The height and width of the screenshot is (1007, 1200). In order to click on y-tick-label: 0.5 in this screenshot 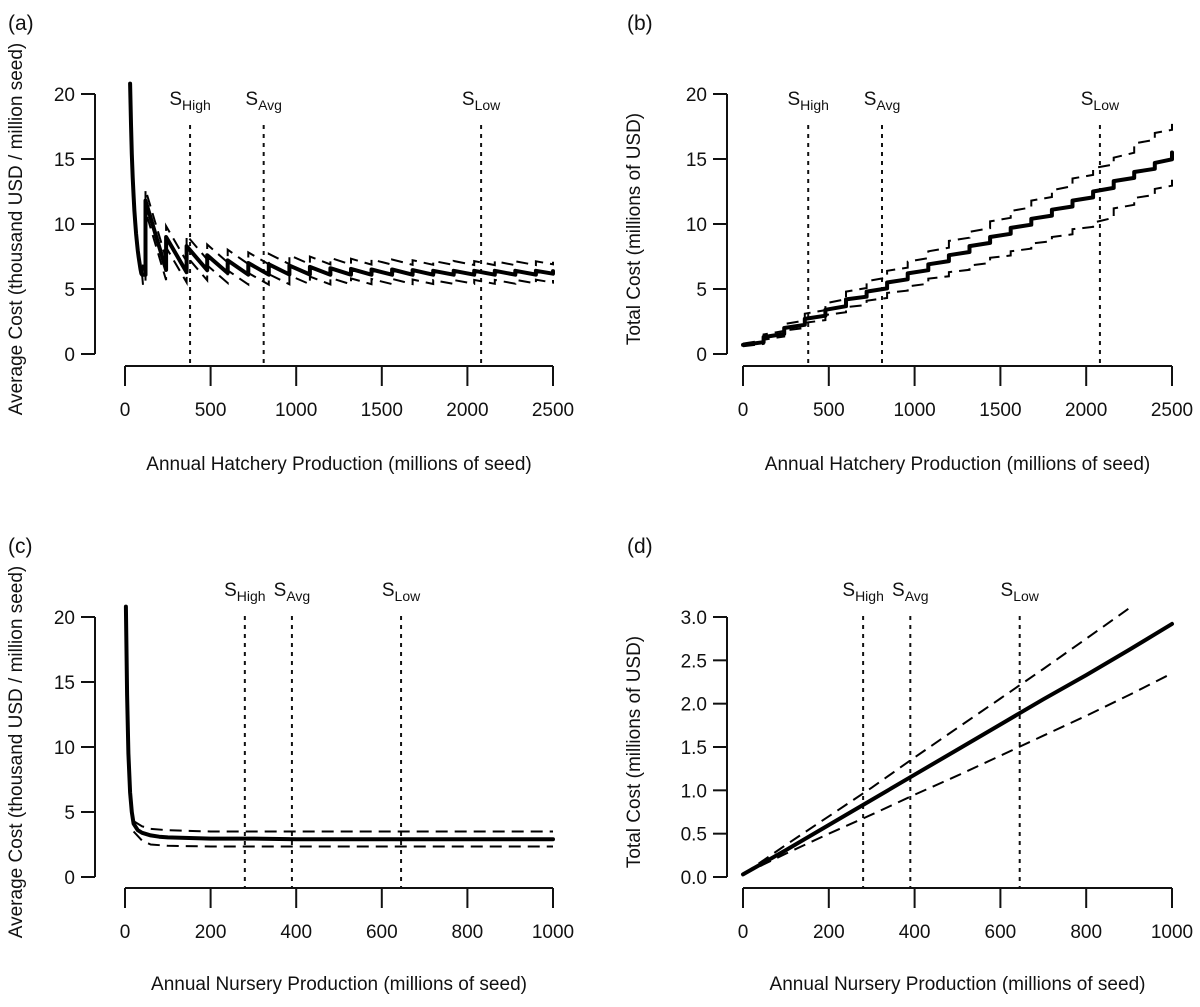, I will do `click(694, 835)`.